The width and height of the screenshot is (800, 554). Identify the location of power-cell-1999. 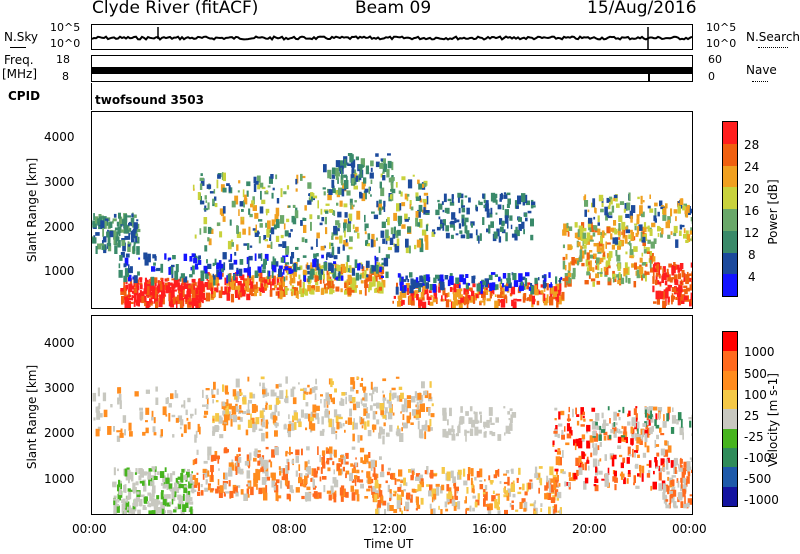
(469, 200).